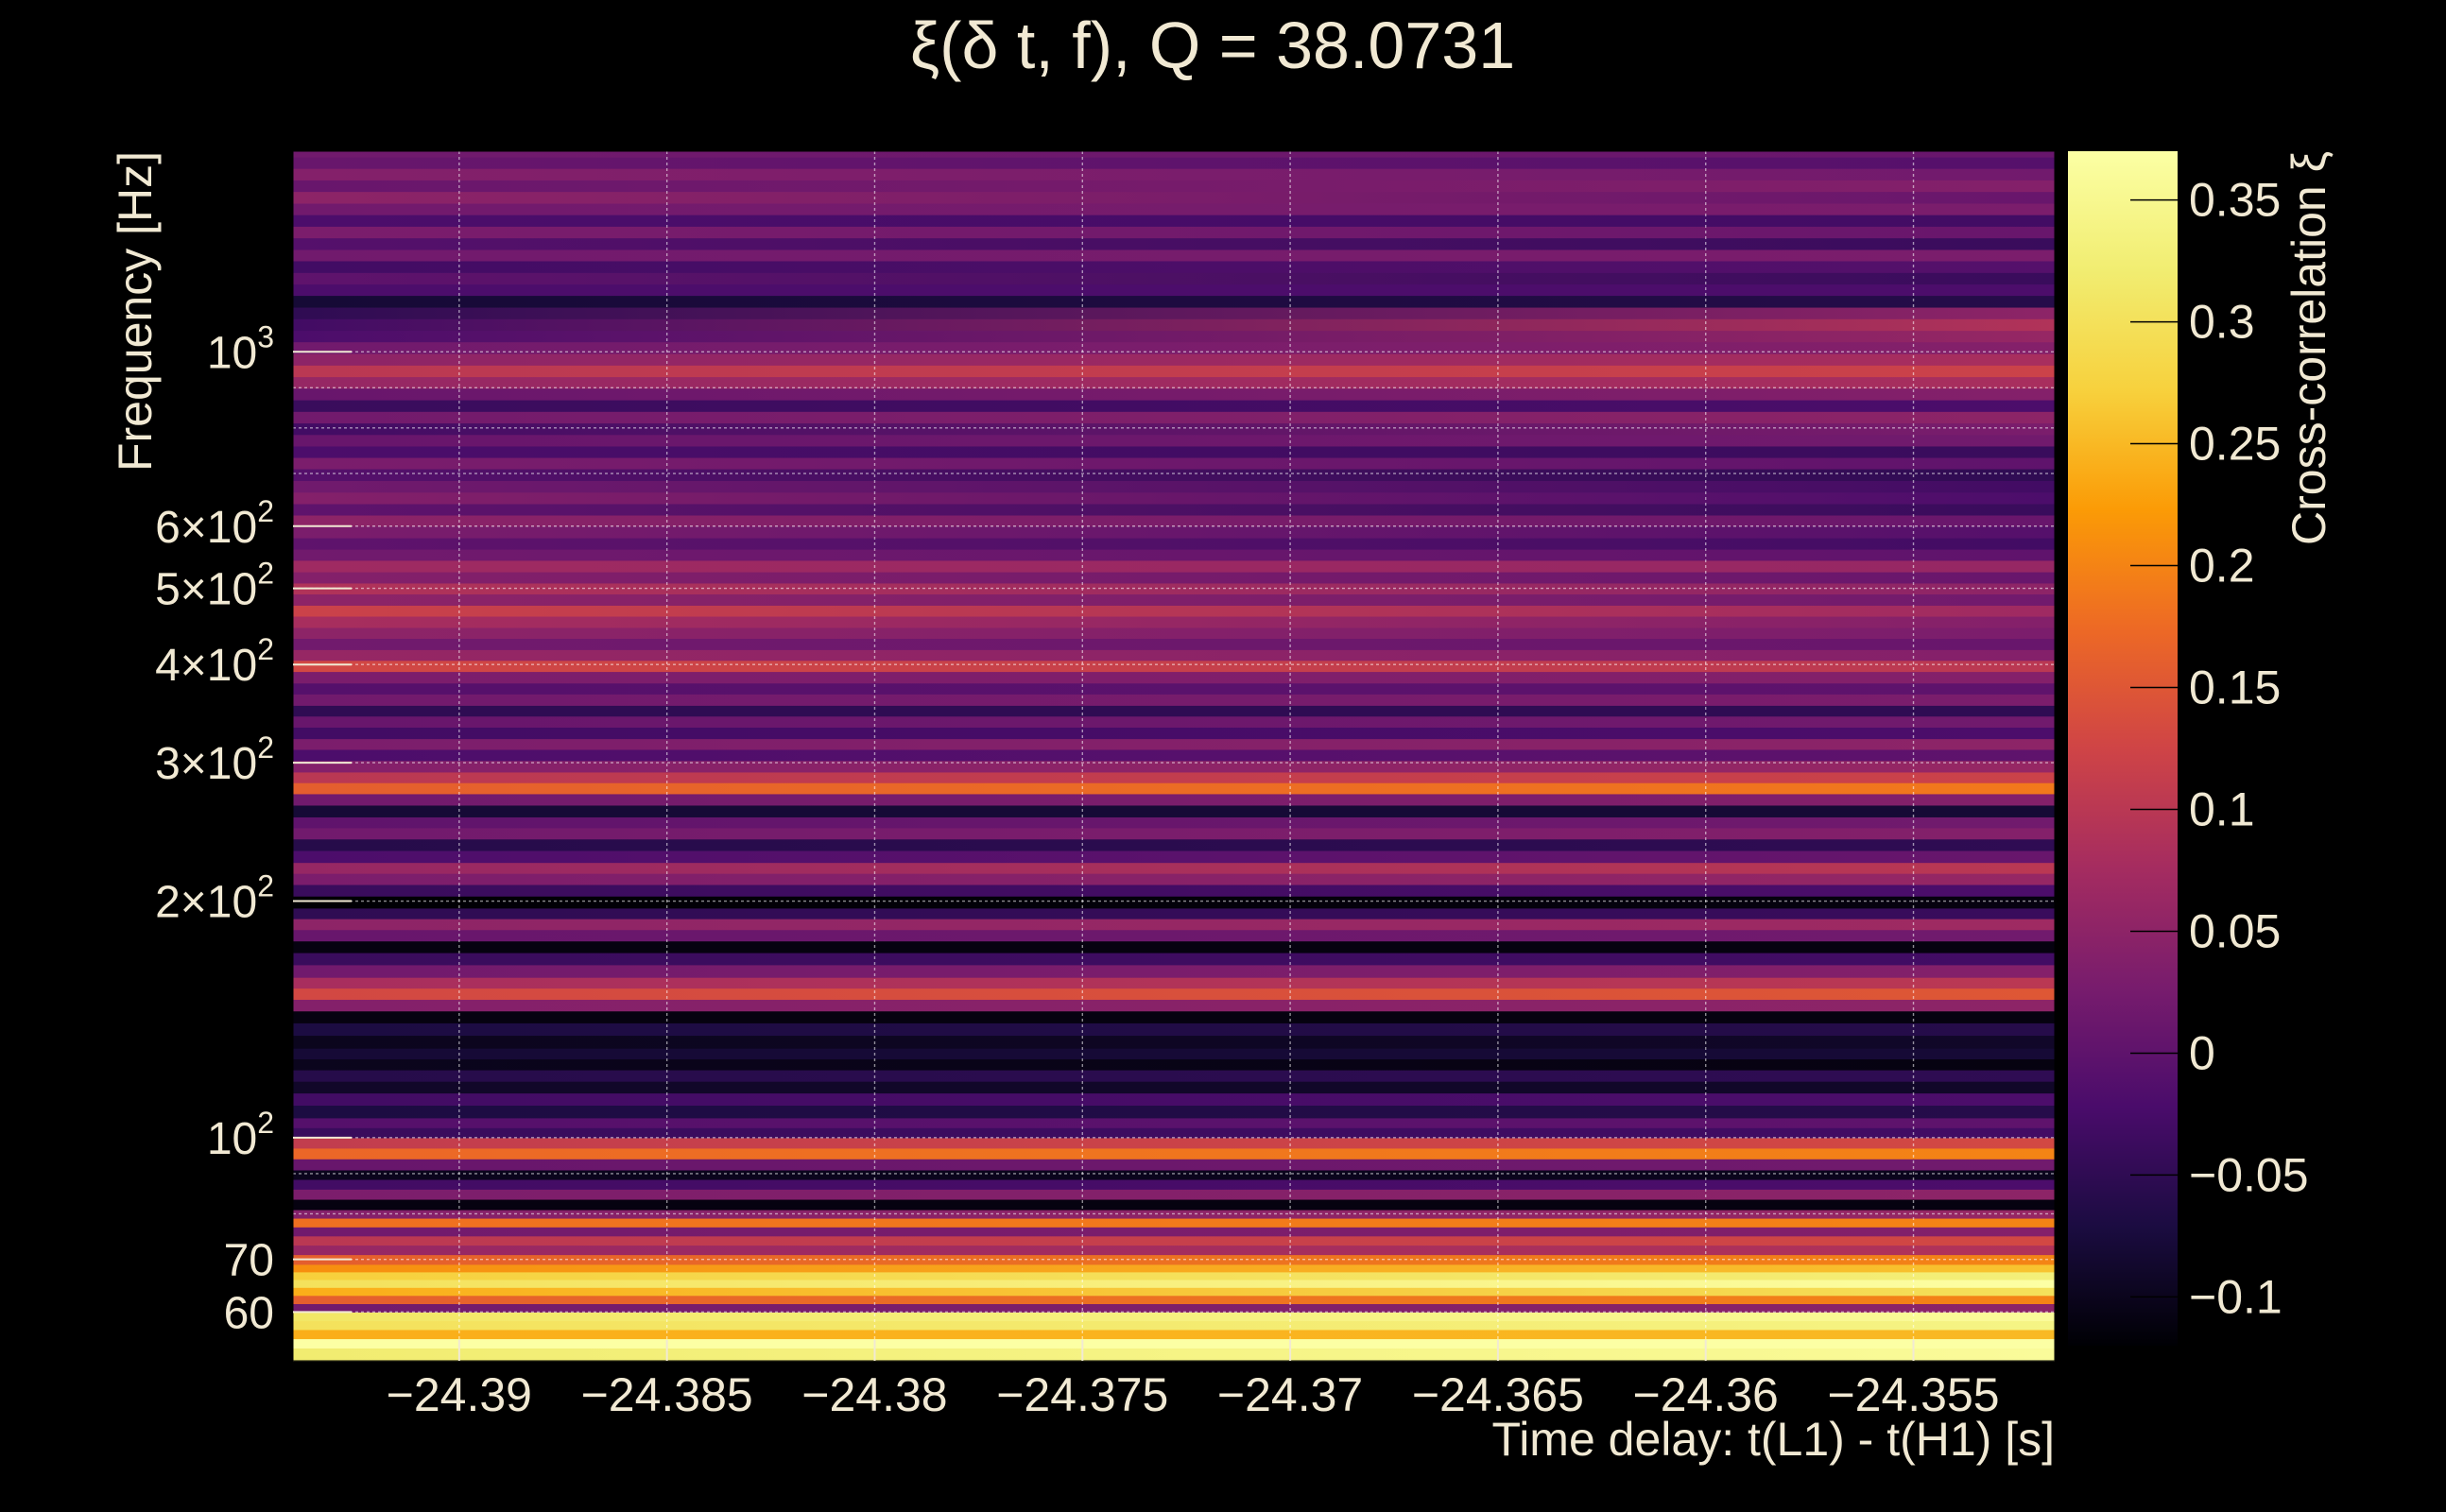 The width and height of the screenshot is (2446, 1512). I want to click on colorbar-tick-label: 0.3, so click(2222, 322).